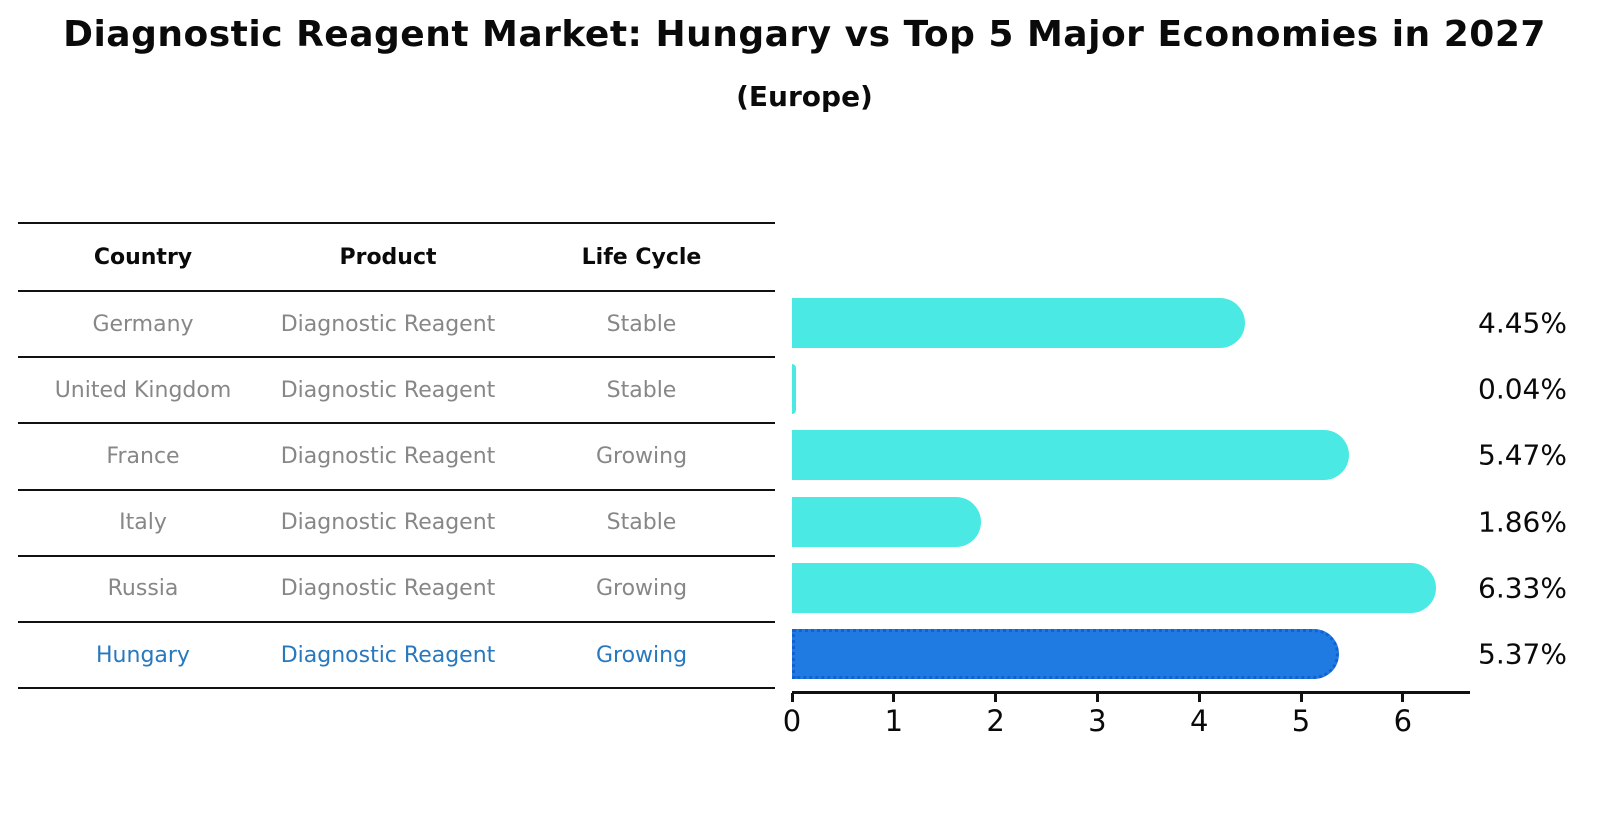  Describe the element at coordinates (143, 257) in the screenshot. I see `column-header-country: Country` at that location.